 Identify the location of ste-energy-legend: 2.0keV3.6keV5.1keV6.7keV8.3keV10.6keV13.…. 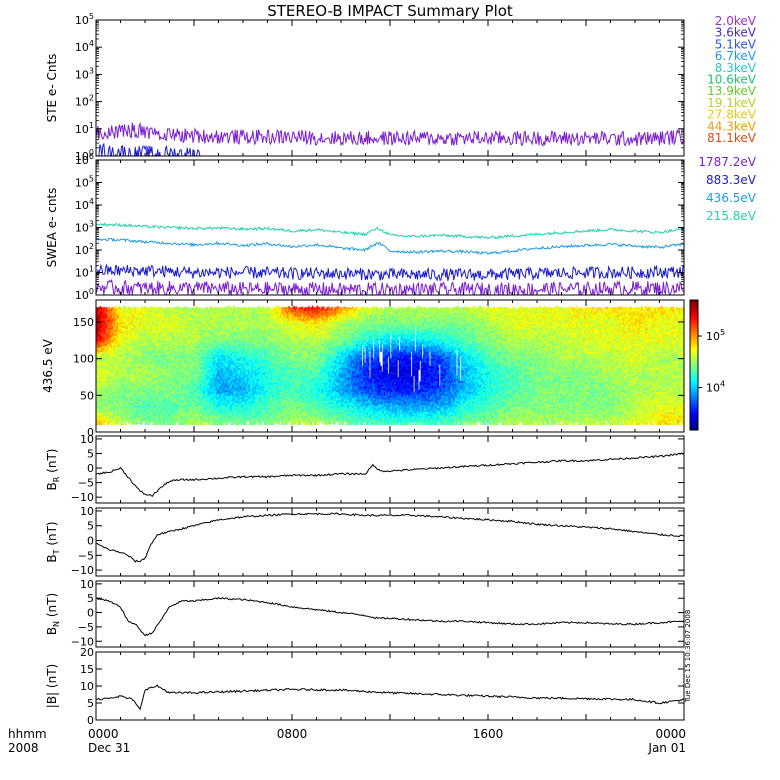
(732, 79).